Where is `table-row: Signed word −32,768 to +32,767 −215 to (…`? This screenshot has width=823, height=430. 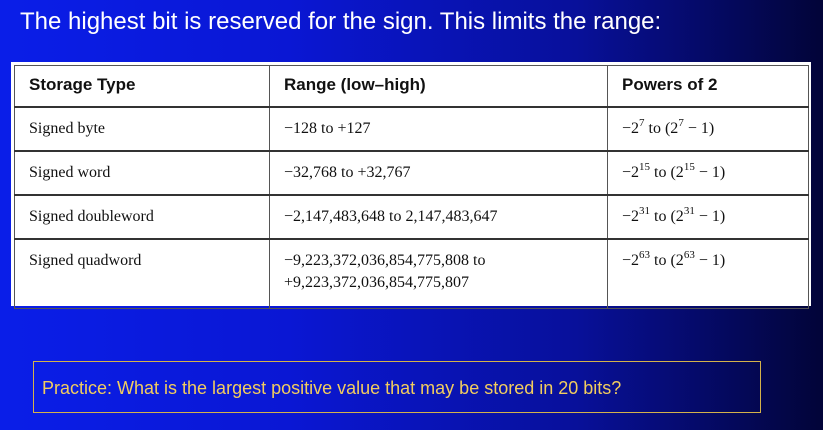
table-row: Signed word −32,768 to +32,767 −215 to (… is located at coordinates (411, 173).